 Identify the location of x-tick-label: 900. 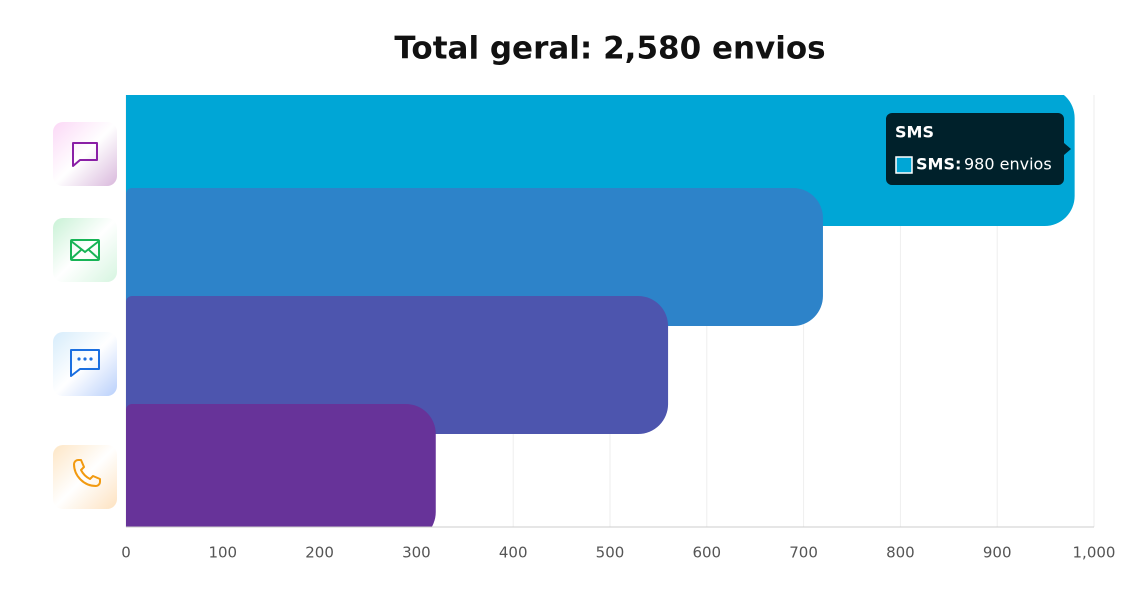
(997, 553).